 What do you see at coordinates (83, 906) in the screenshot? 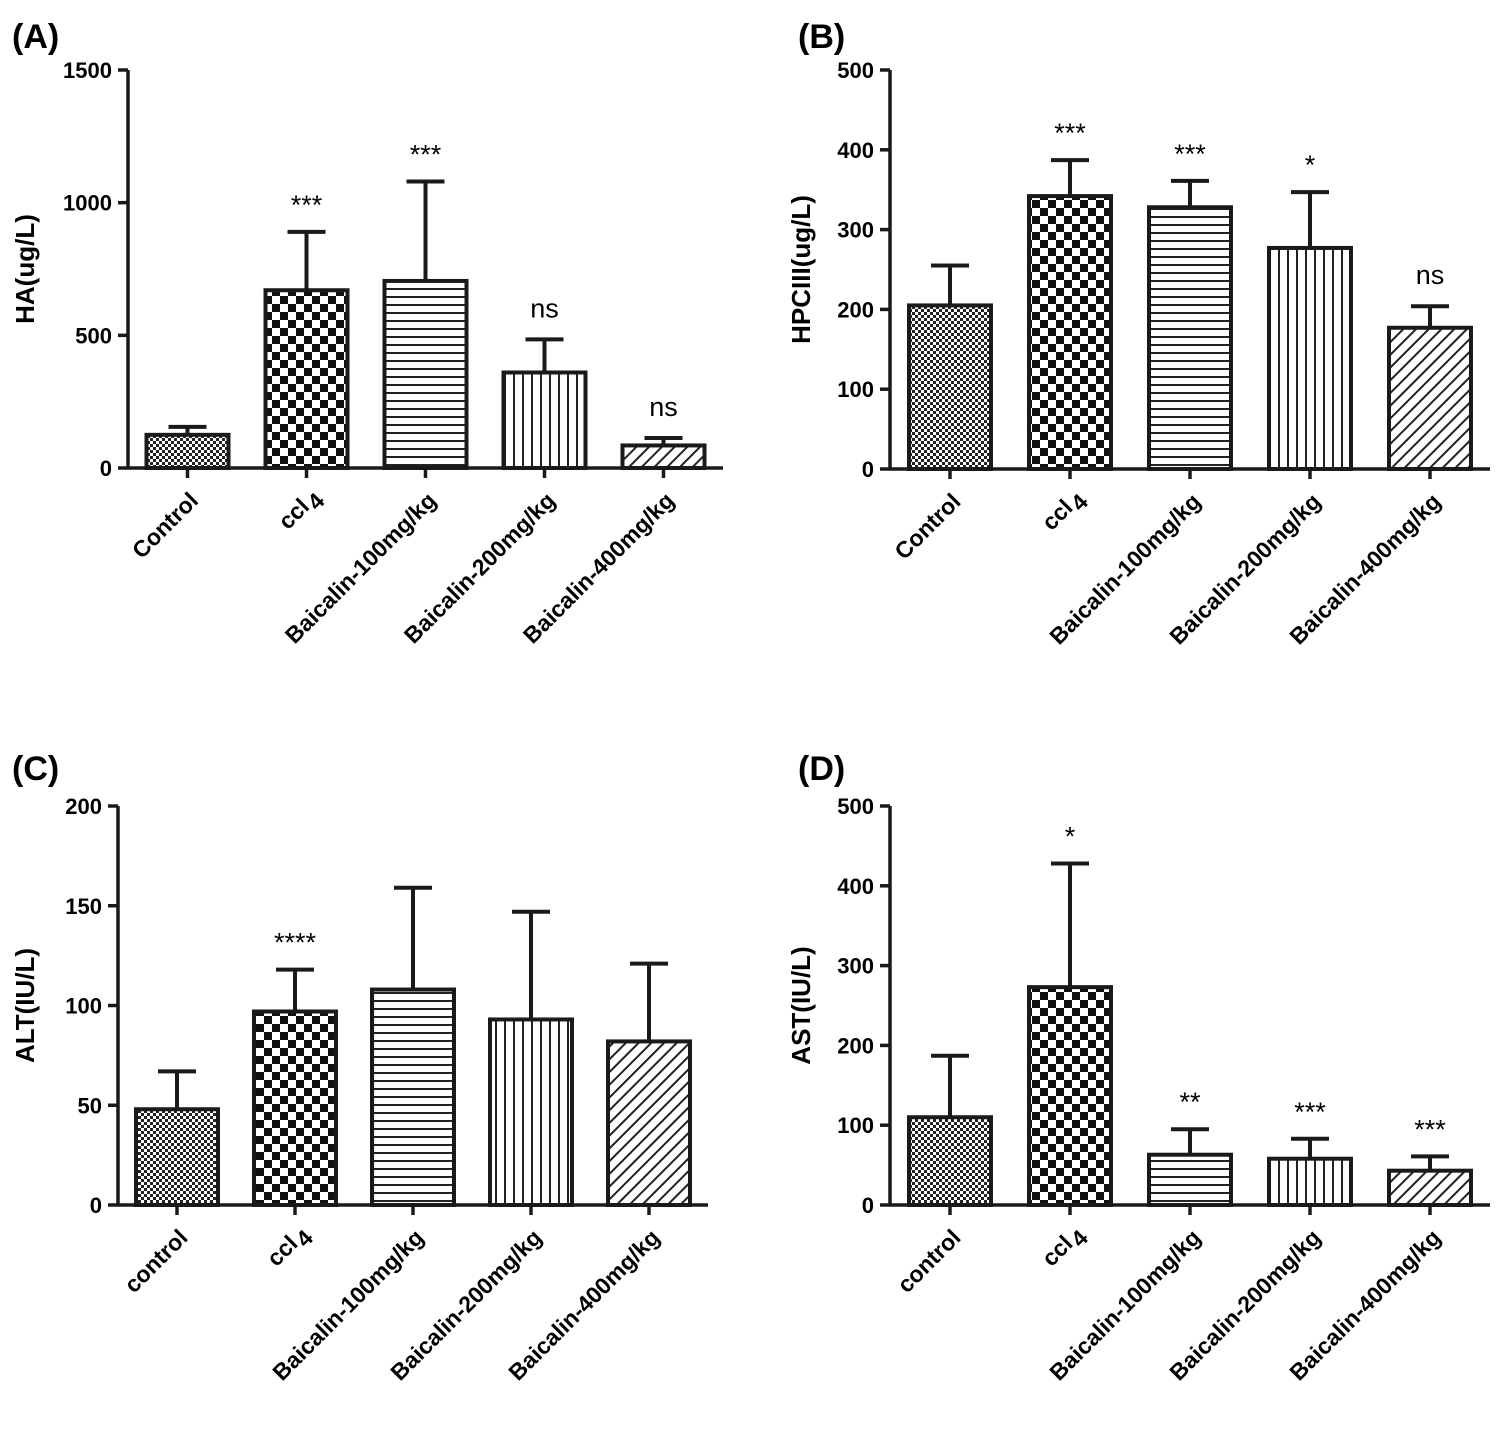
I see `y-tick-label: 150` at bounding box center [83, 906].